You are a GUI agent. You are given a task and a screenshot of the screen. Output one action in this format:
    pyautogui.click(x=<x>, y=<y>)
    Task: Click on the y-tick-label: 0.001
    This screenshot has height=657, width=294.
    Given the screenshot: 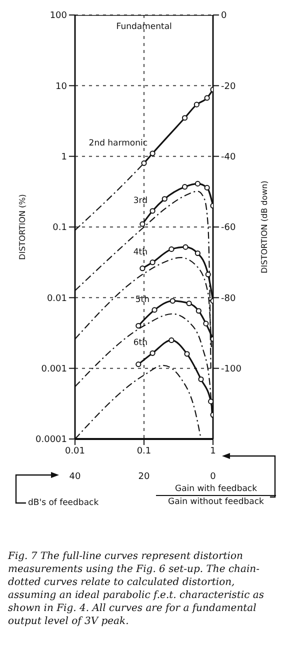 What is the action you would take?
    pyautogui.click(x=54, y=369)
    